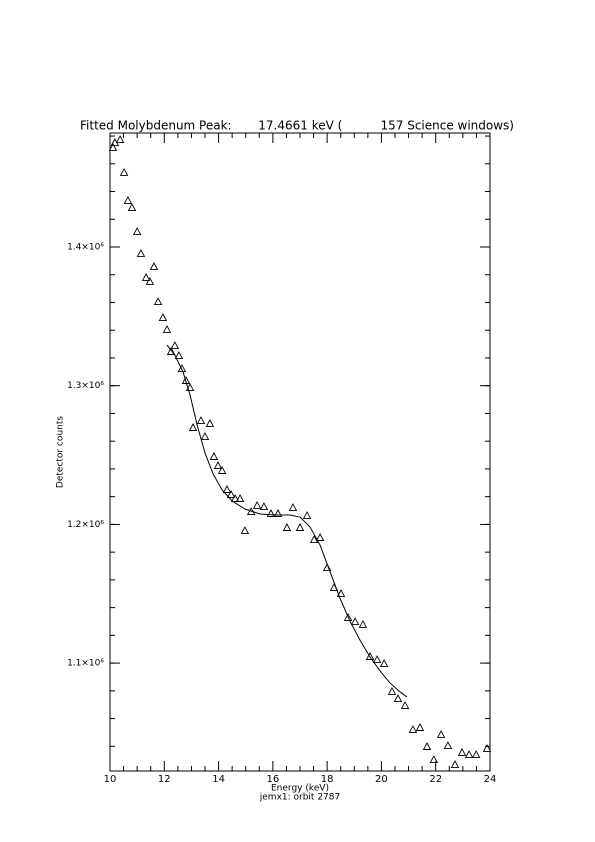  I want to click on x-tick-label: 18, so click(327, 779).